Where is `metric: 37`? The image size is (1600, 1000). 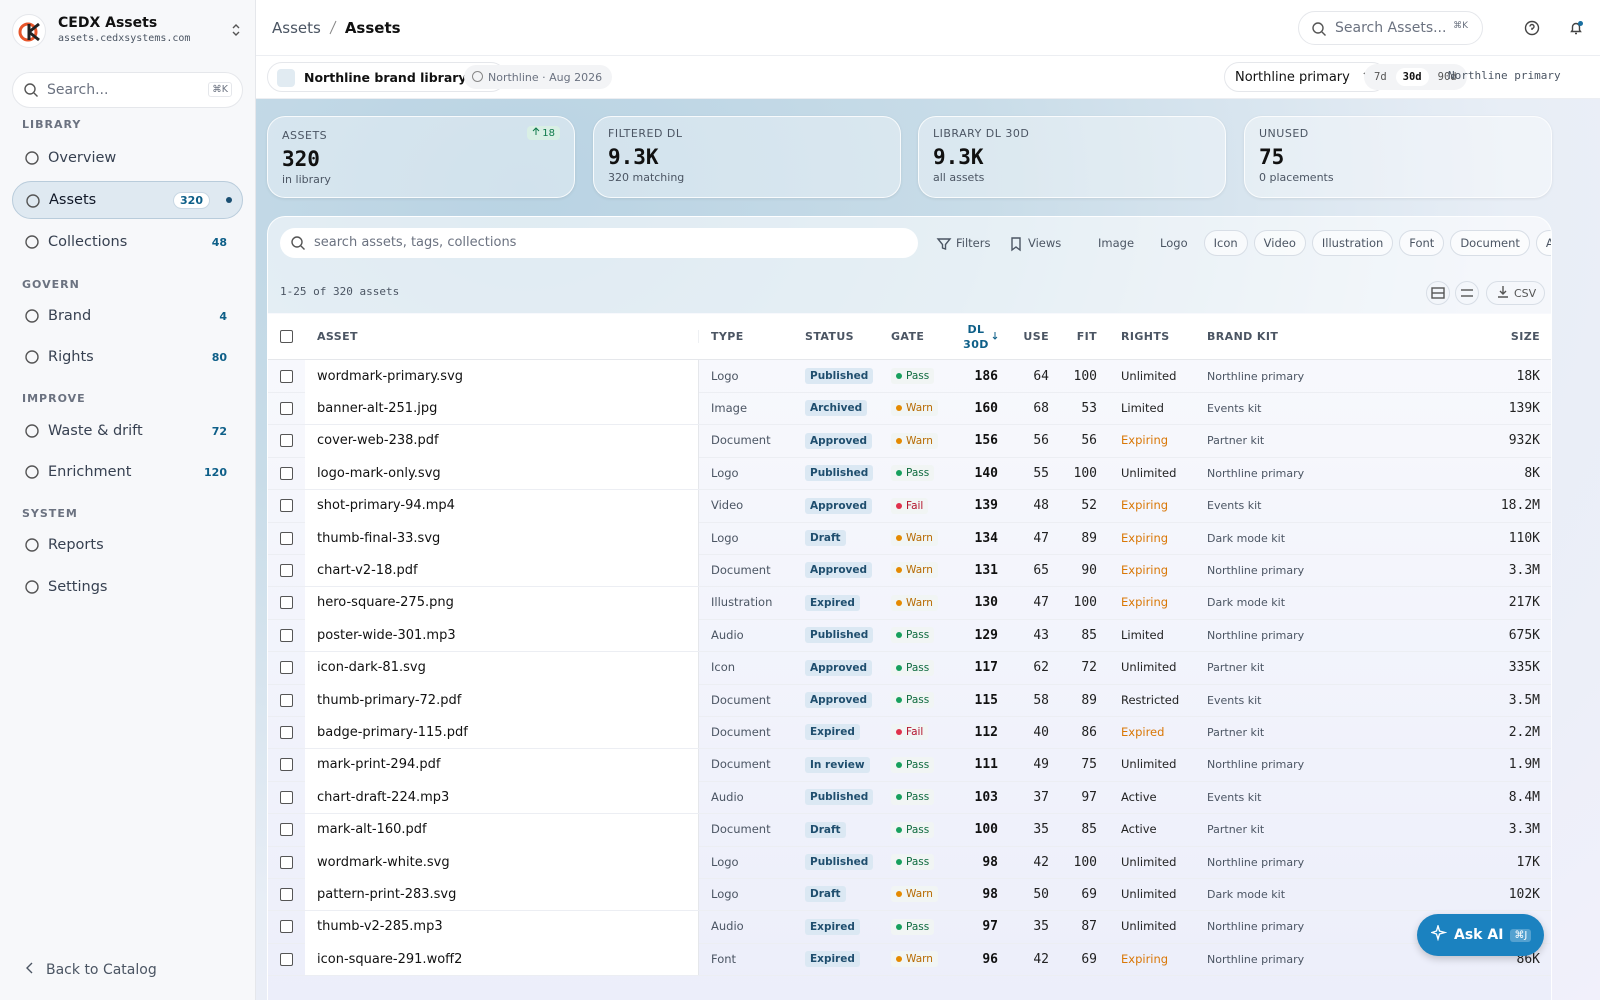 metric: 37 is located at coordinates (1041, 797).